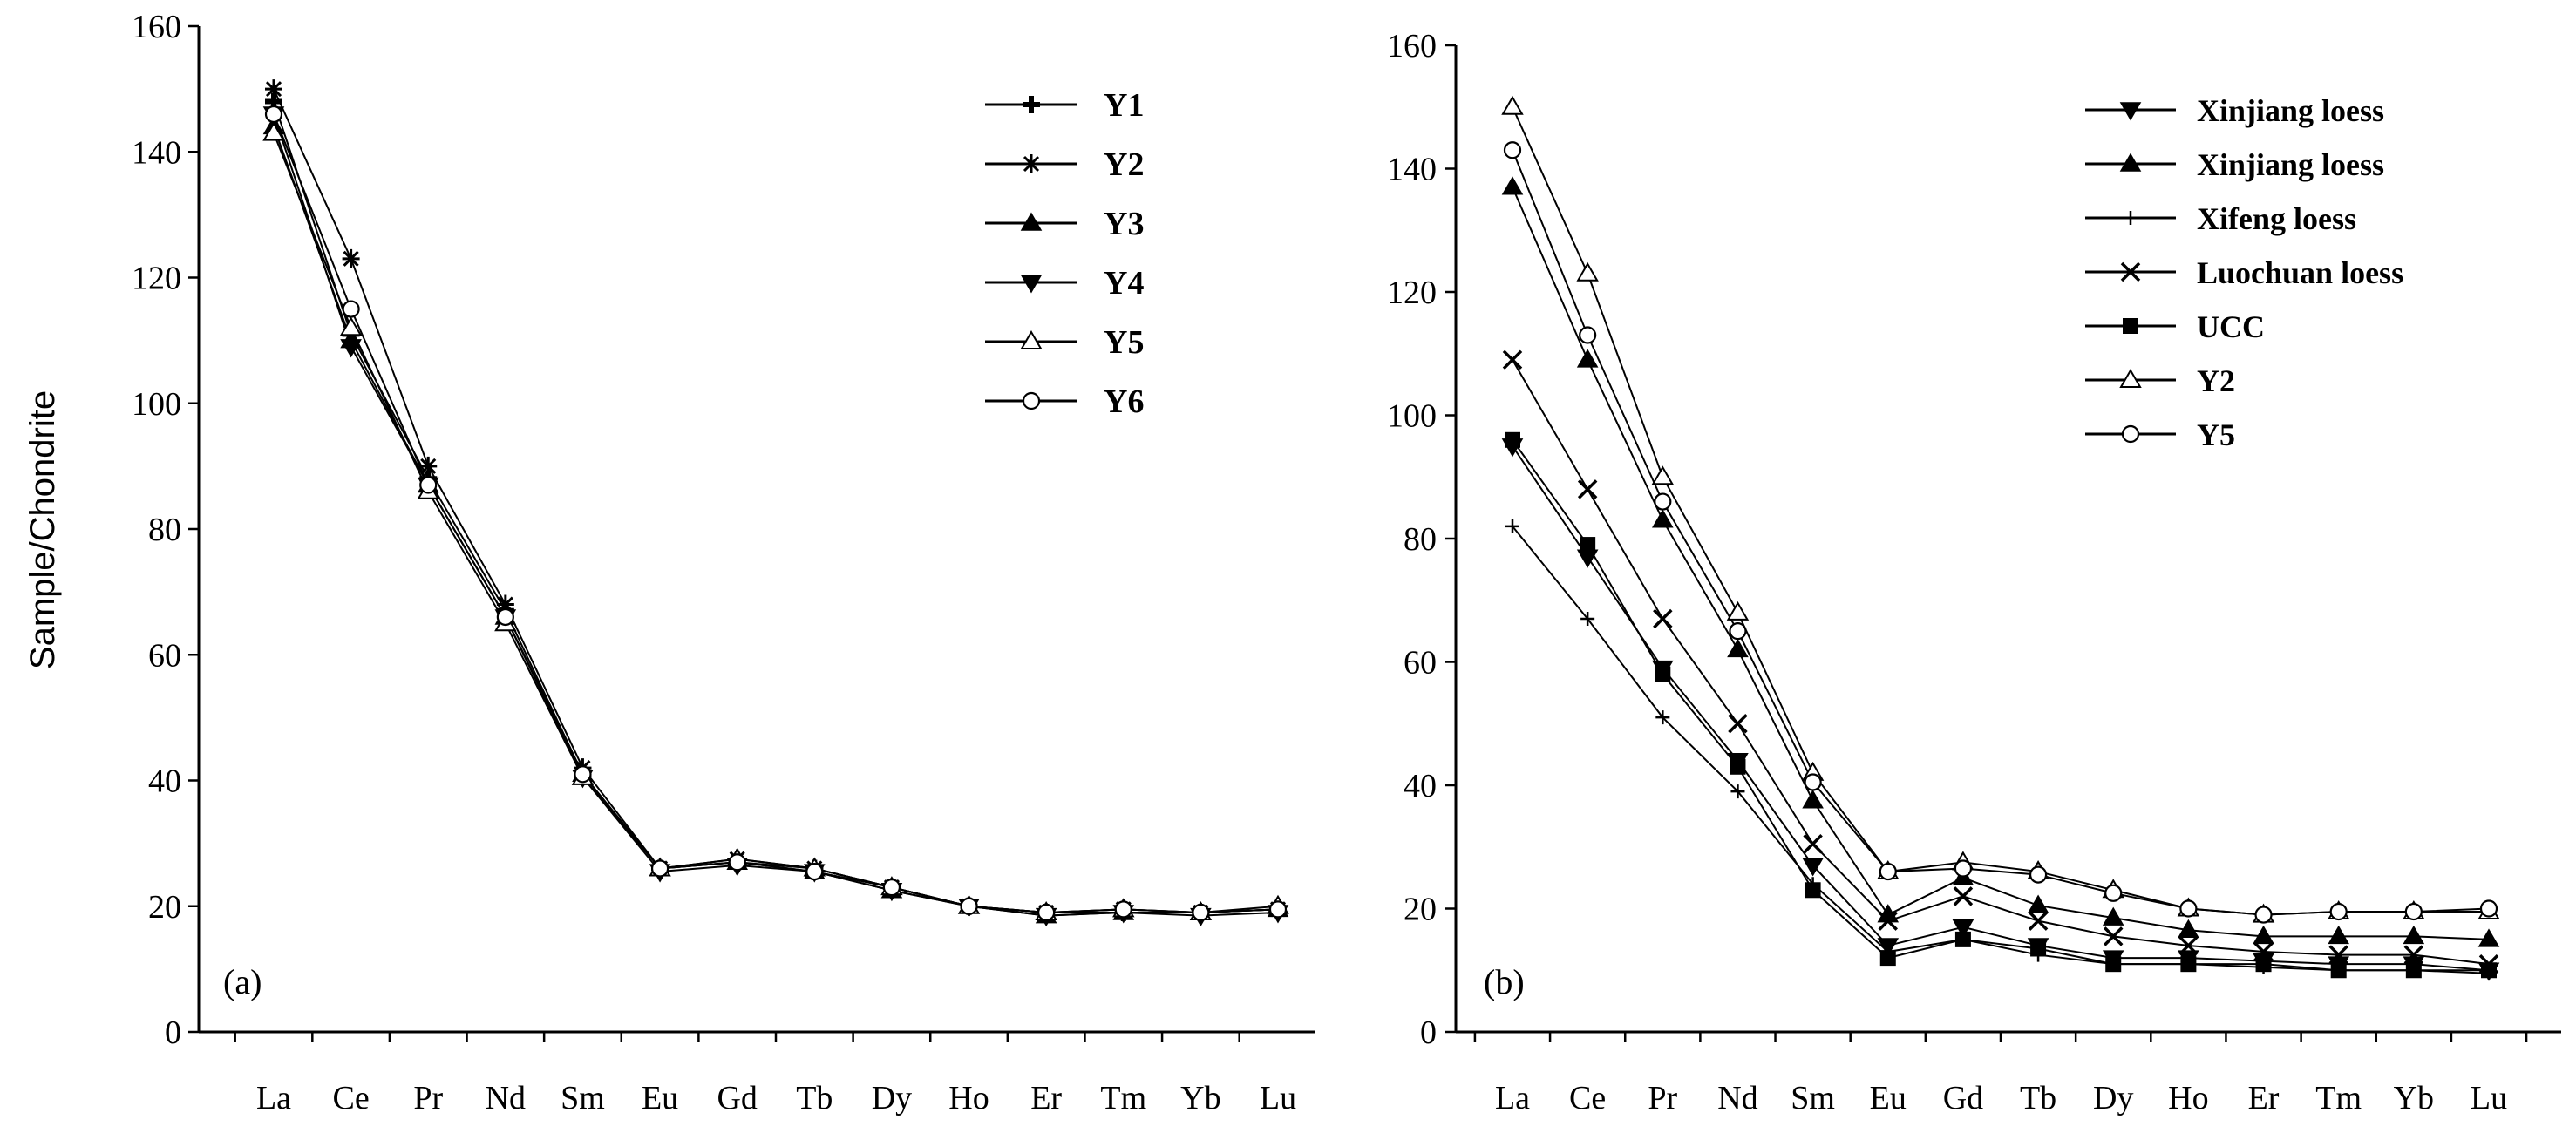 The height and width of the screenshot is (1133, 2576). I want to click on a-legend-label: Y2, so click(1124, 164).